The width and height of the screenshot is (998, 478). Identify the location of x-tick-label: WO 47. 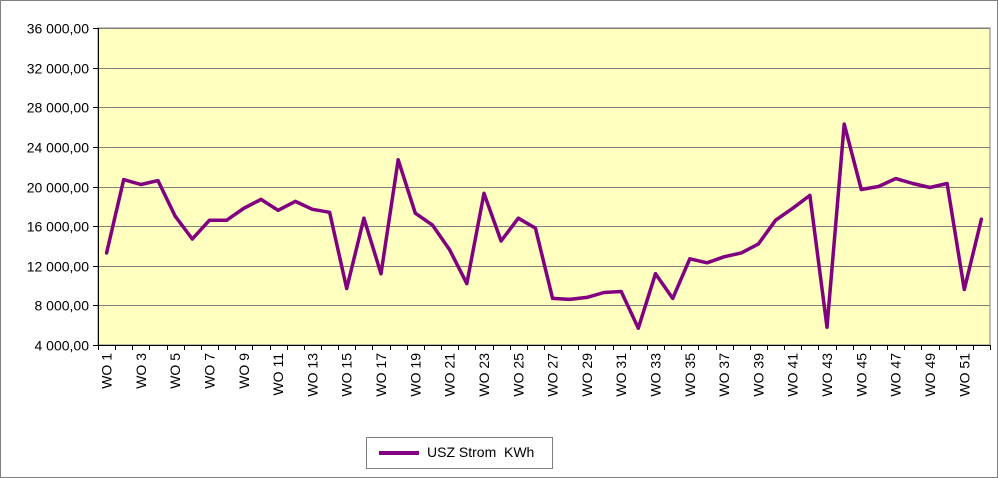
(896, 375).